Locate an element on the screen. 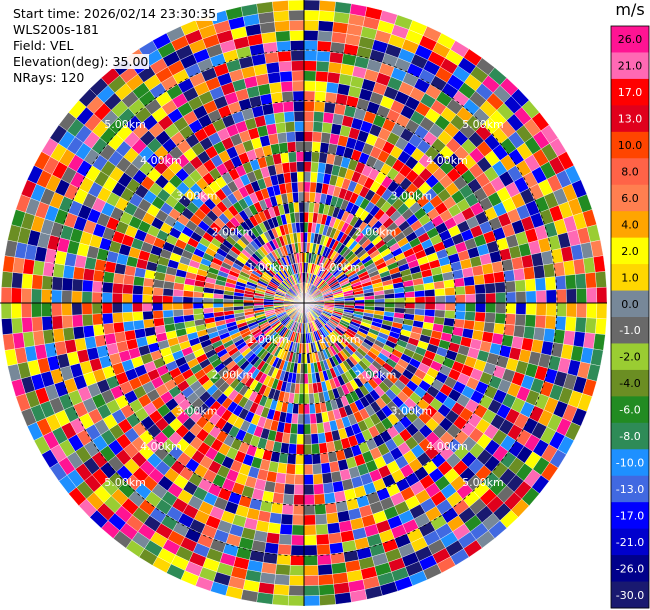 The image size is (650, 610). colorbar-tick-label: 26.0 is located at coordinates (630, 39).